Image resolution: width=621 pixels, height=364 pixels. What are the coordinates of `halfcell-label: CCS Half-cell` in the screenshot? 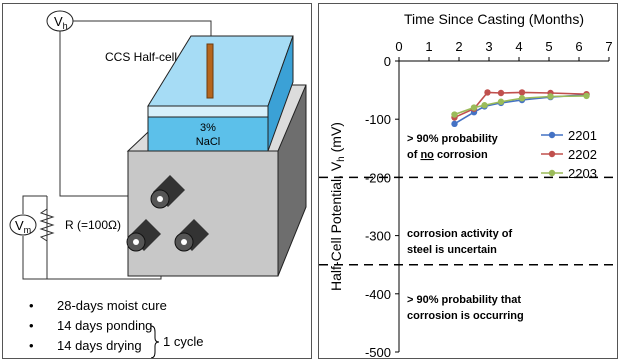 It's located at (141, 57).